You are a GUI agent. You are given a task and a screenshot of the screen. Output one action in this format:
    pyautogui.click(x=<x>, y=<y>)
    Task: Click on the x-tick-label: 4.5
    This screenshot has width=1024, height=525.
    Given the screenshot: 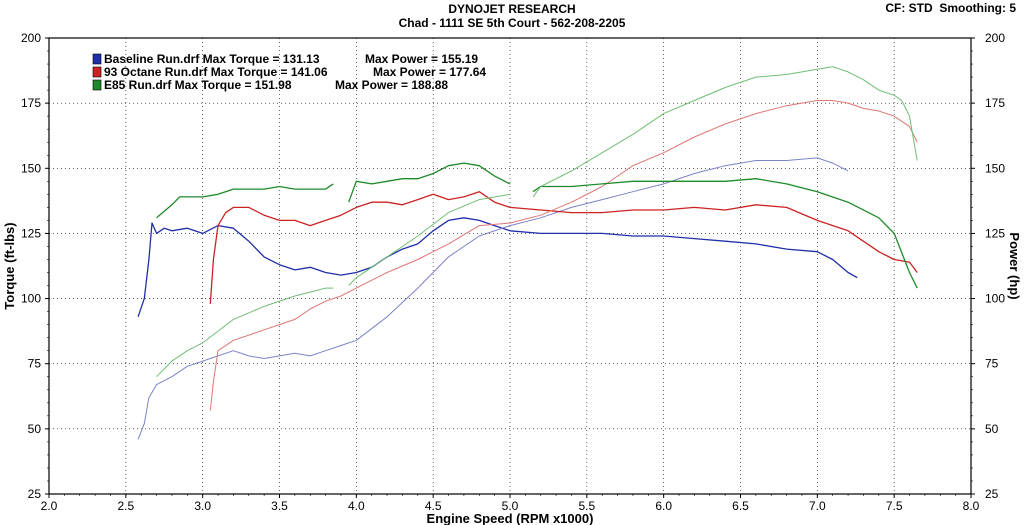 What is the action you would take?
    pyautogui.click(x=433, y=506)
    